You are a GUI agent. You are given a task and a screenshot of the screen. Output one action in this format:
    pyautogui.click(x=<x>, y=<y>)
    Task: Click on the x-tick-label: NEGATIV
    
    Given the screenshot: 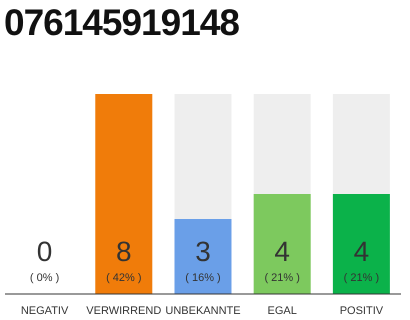 What is the action you would take?
    pyautogui.click(x=44, y=311)
    